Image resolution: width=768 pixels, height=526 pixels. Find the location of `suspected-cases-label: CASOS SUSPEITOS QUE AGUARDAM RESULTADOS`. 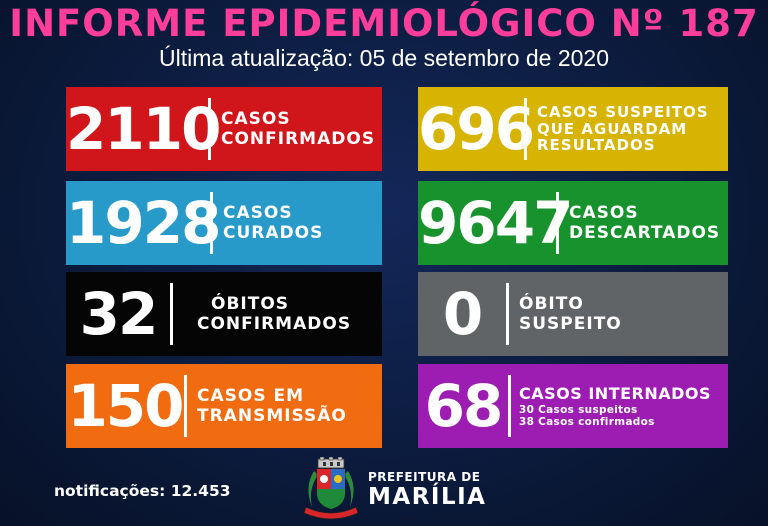

suspected-cases-label: CASOS SUSPEITOS QUE AGUARDAM RESULTADOS is located at coordinates (623, 128).